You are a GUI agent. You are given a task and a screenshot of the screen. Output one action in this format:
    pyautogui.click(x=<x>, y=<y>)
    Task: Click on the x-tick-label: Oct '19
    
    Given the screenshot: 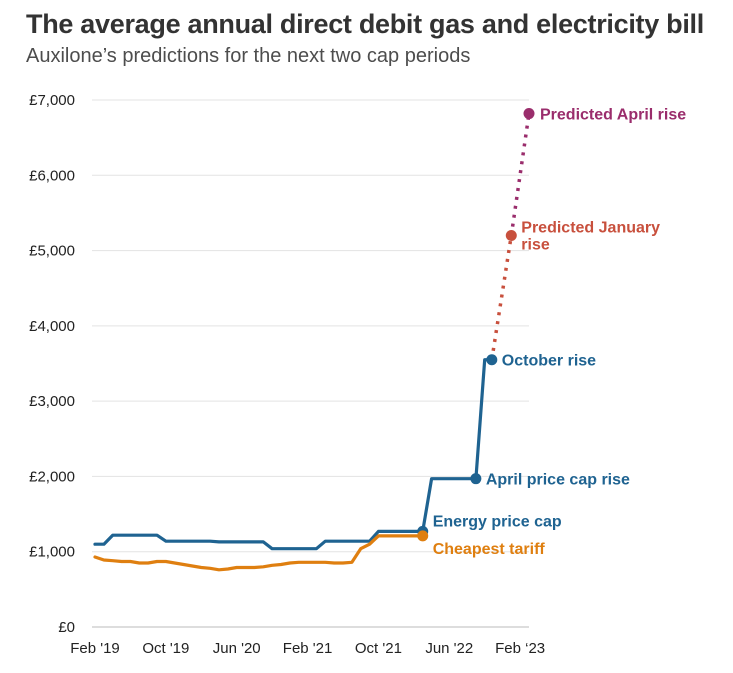 What is the action you would take?
    pyautogui.click(x=165, y=648)
    